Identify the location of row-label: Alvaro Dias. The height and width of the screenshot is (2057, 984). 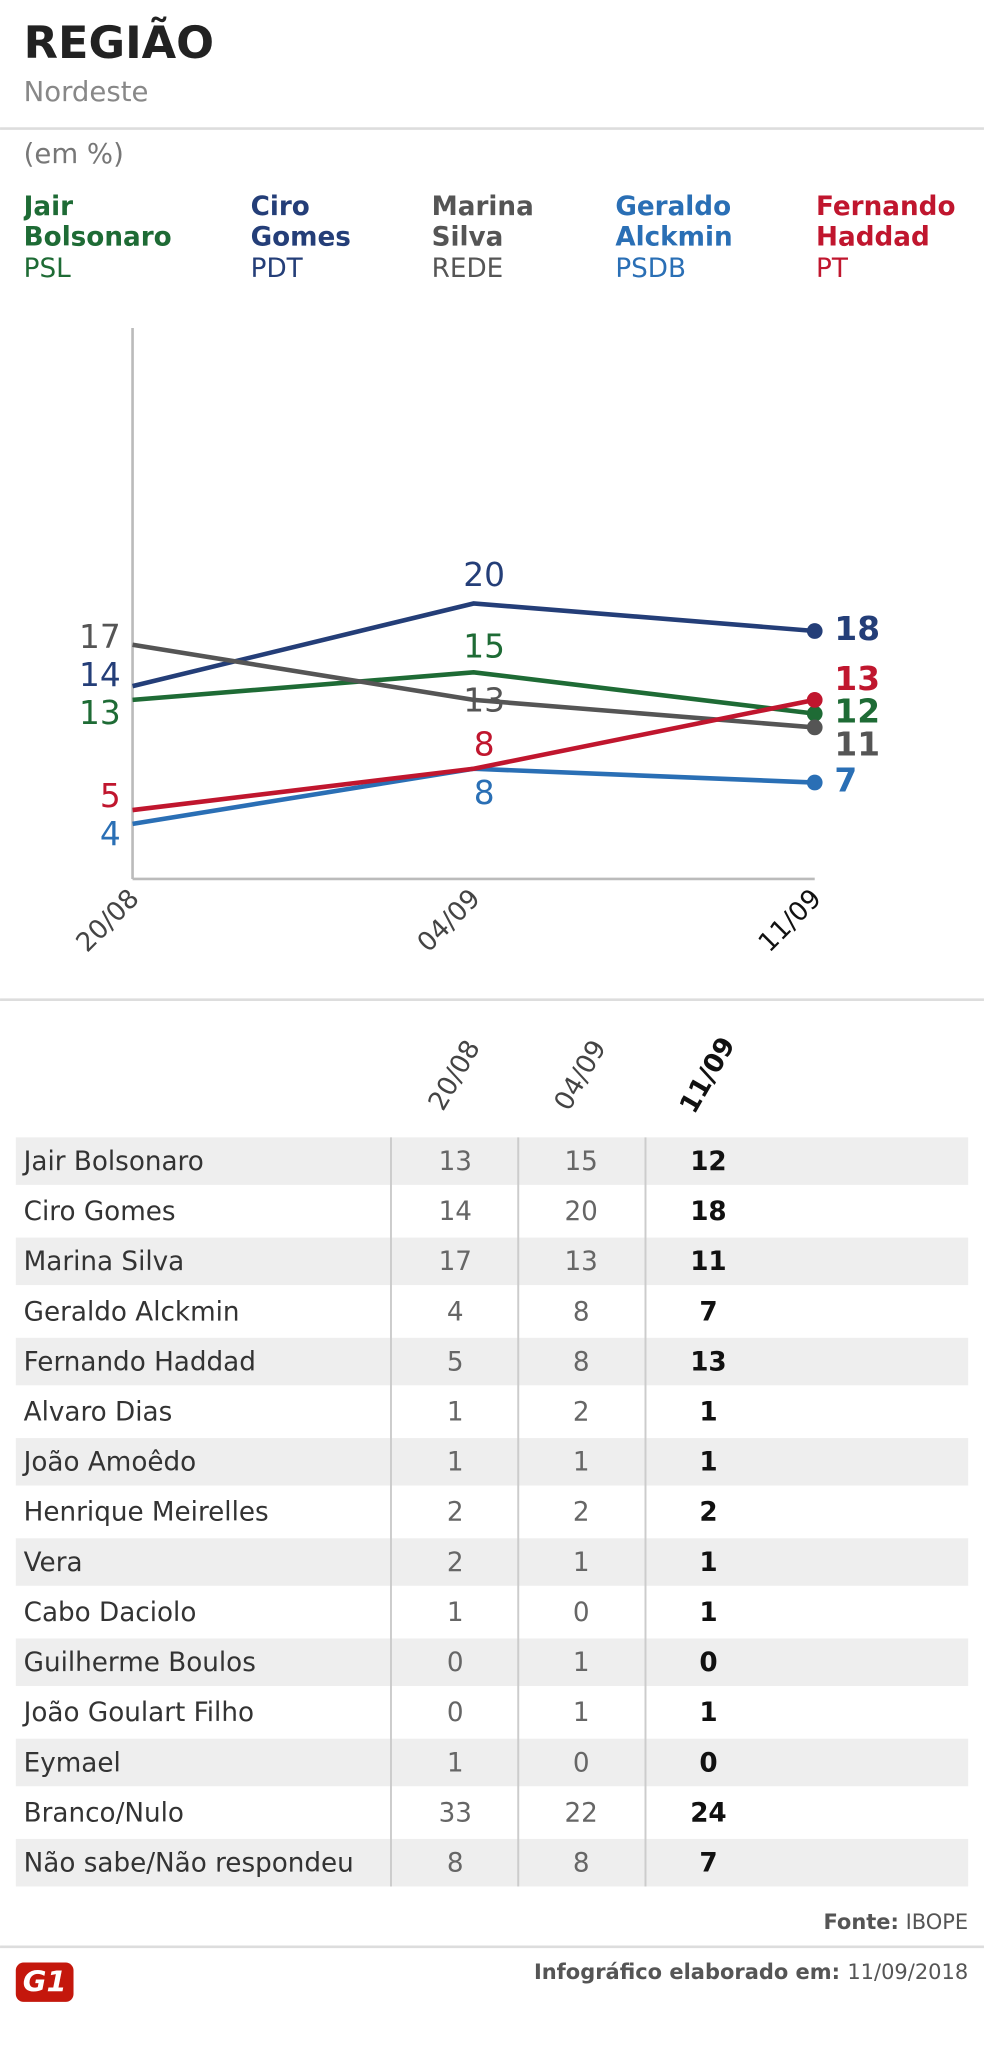
(98, 1413).